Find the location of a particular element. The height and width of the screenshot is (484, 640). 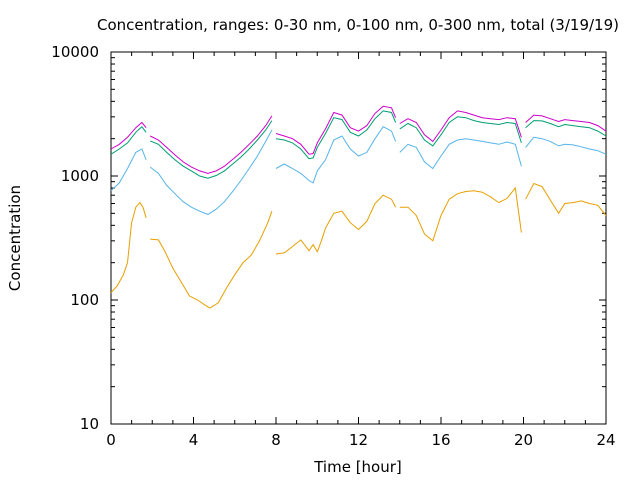

y-tick-label: 1000 is located at coordinates (80, 176).